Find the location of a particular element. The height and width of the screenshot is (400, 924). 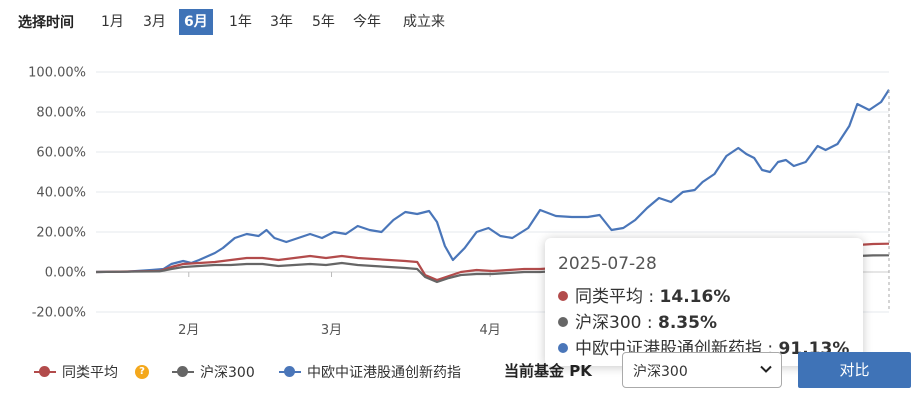

y-tick-label: 80.00% is located at coordinates (61, 113).